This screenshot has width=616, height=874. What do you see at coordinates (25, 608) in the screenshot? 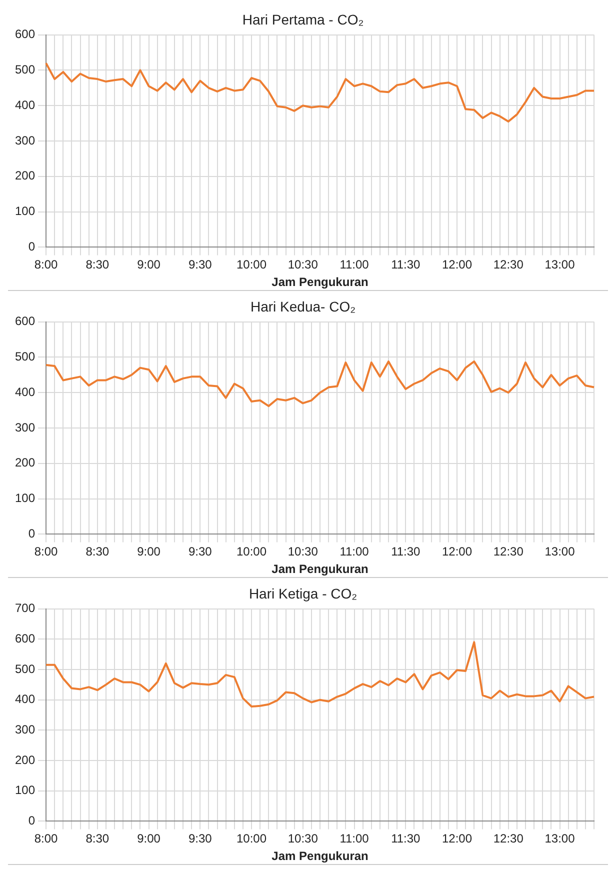
I see `y-tick-label: 700` at bounding box center [25, 608].